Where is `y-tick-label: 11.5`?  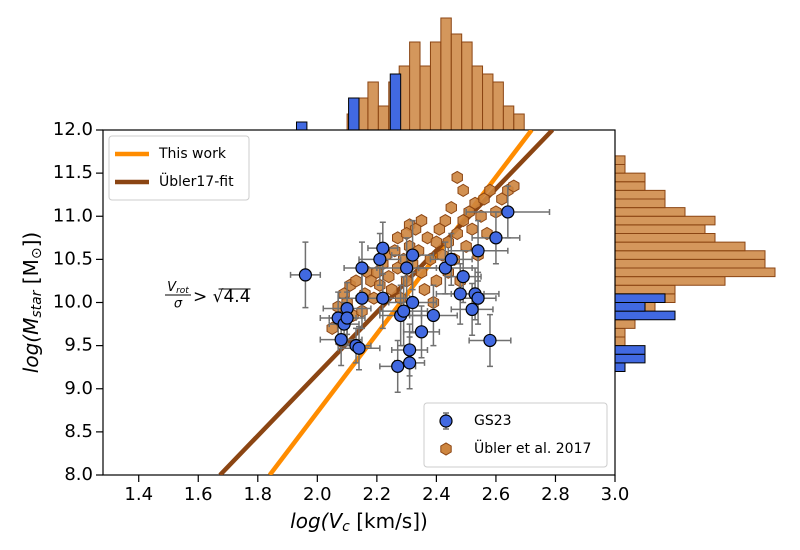
y-tick-label: 11.5 is located at coordinates (73, 172).